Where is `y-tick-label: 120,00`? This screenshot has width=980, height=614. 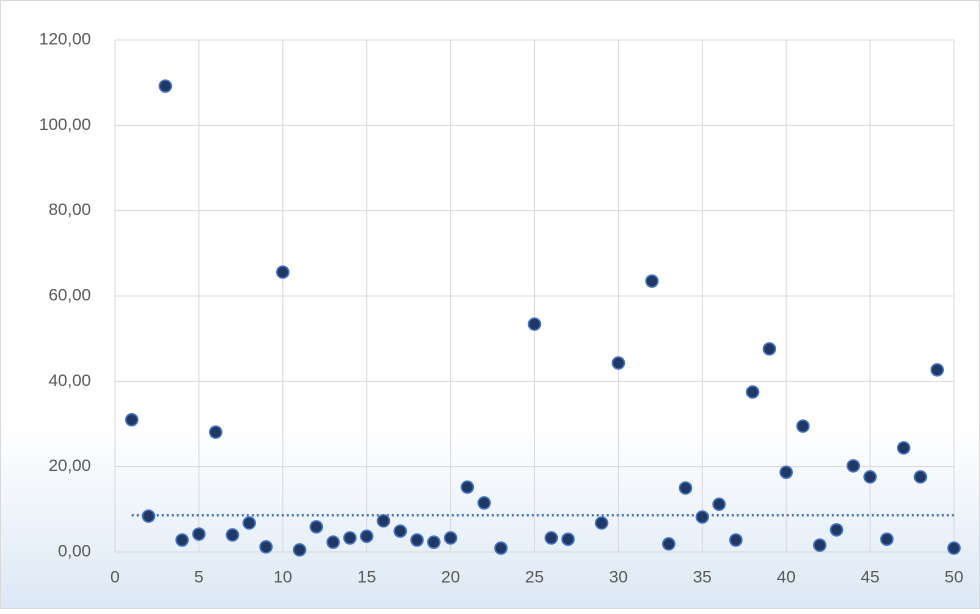 y-tick-label: 120,00 is located at coordinates (65, 38).